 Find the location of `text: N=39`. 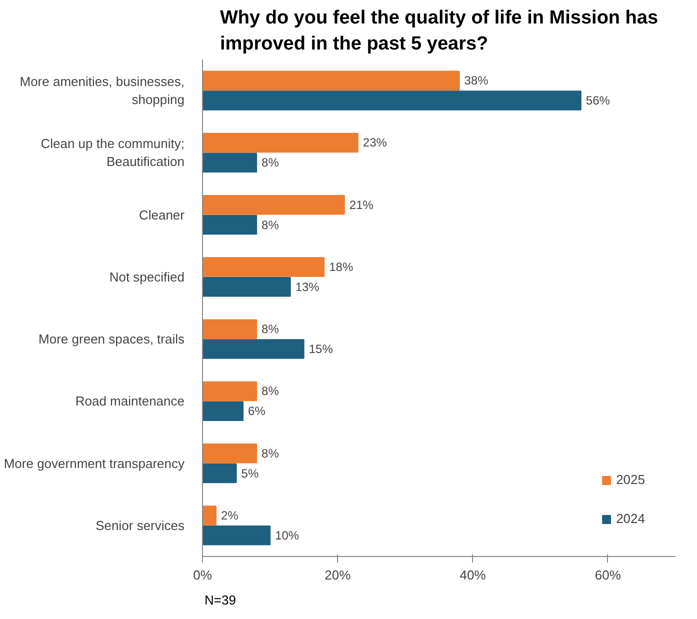

text: N=39 is located at coordinates (220, 600).